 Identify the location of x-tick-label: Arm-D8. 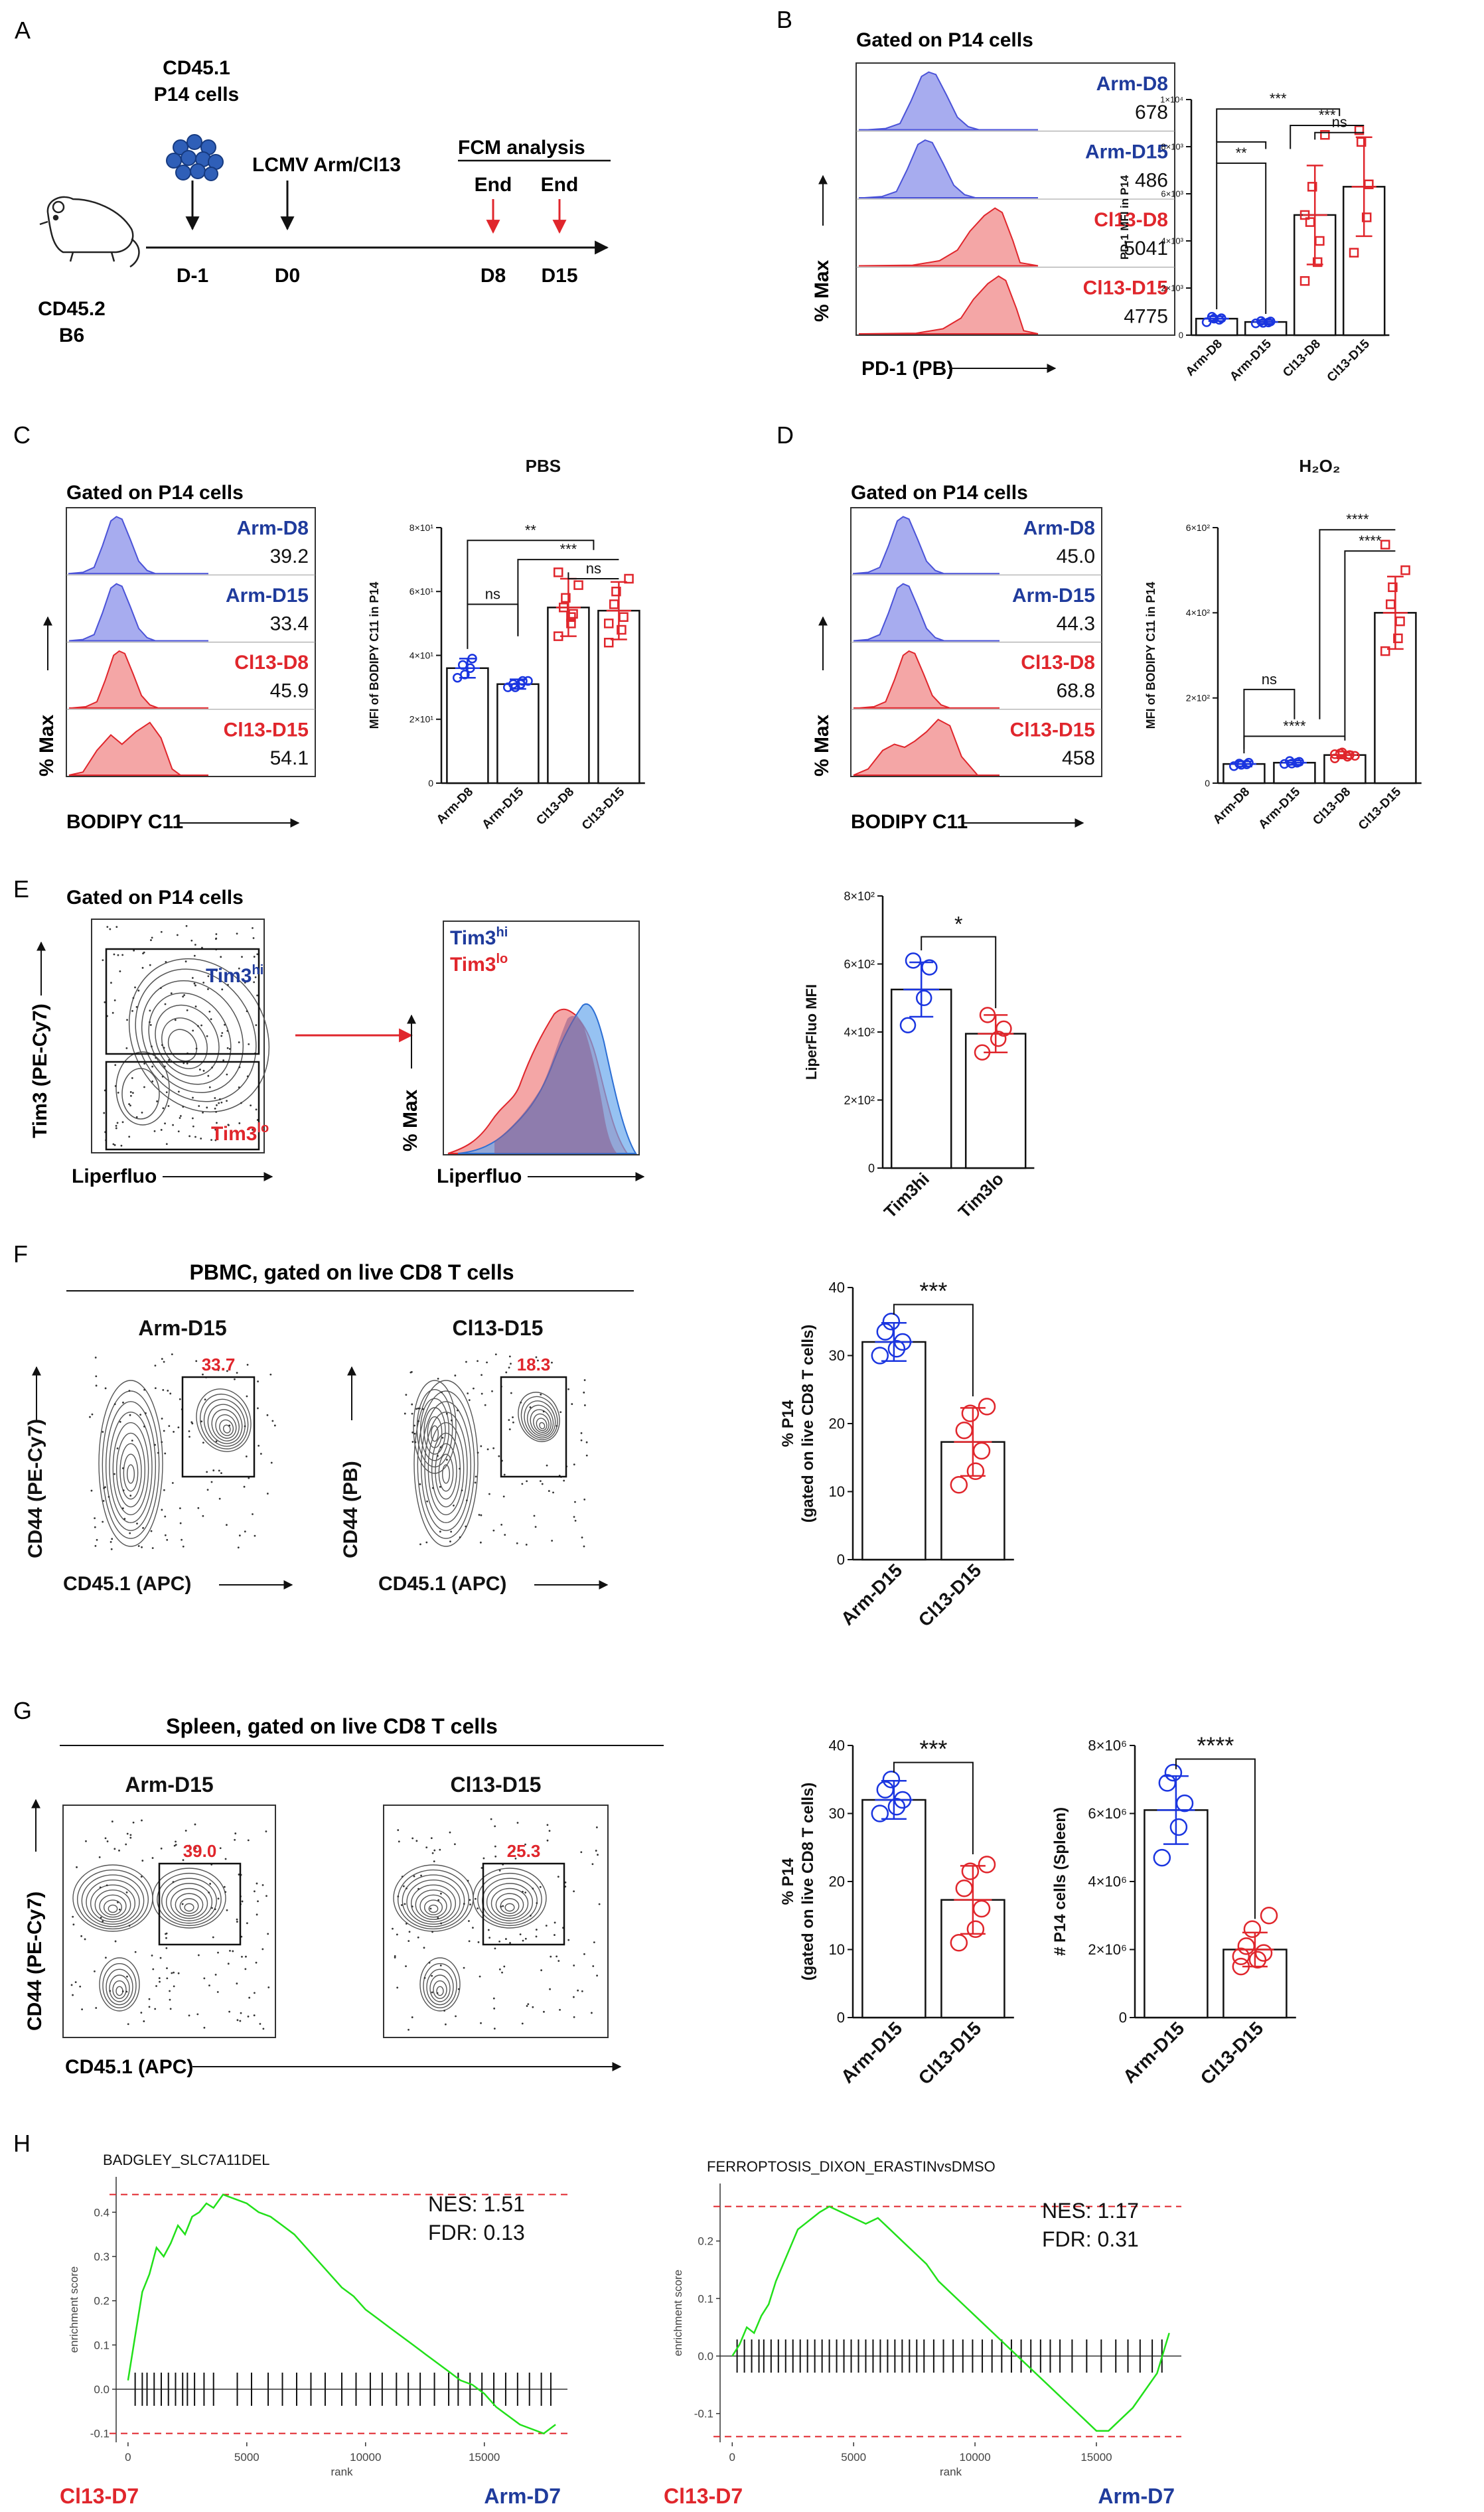
(1231, 806).